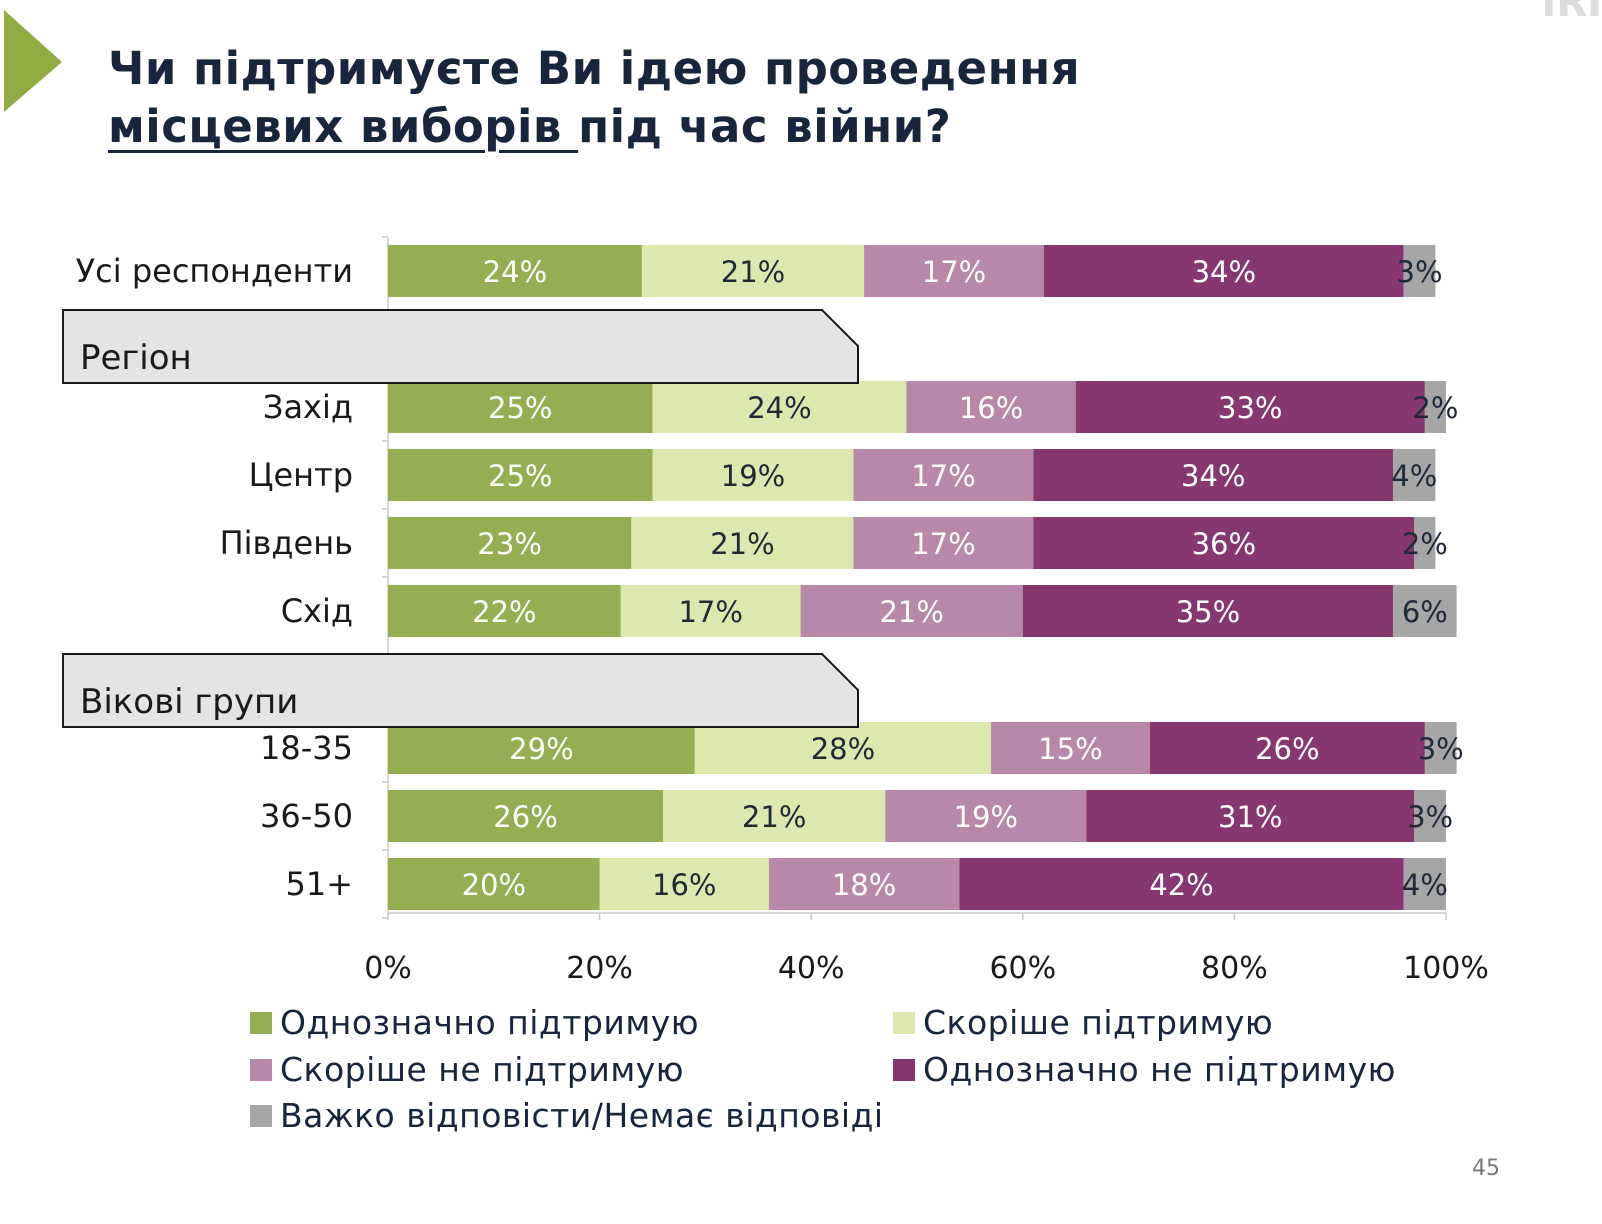 The height and width of the screenshot is (1224, 1602). What do you see at coordinates (286, 543) in the screenshot?
I see `category-label: Південь` at bounding box center [286, 543].